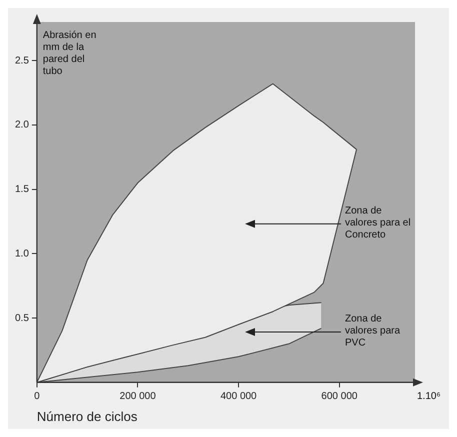 The height and width of the screenshot is (437, 457). What do you see at coordinates (429, 396) in the screenshot?
I see `text: 1.10⁶` at bounding box center [429, 396].